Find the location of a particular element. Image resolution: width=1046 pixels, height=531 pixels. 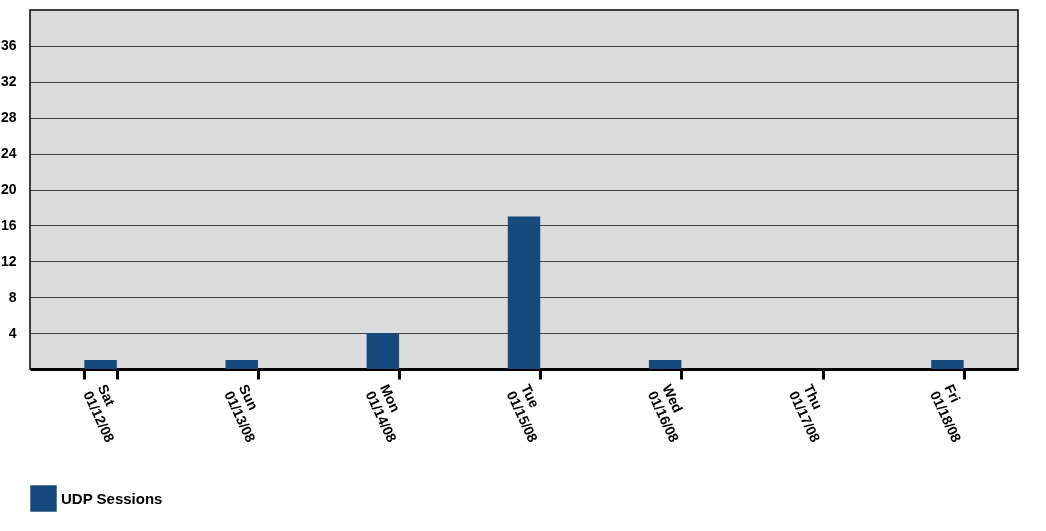

legend-label: UDP Sessions is located at coordinates (112, 498).